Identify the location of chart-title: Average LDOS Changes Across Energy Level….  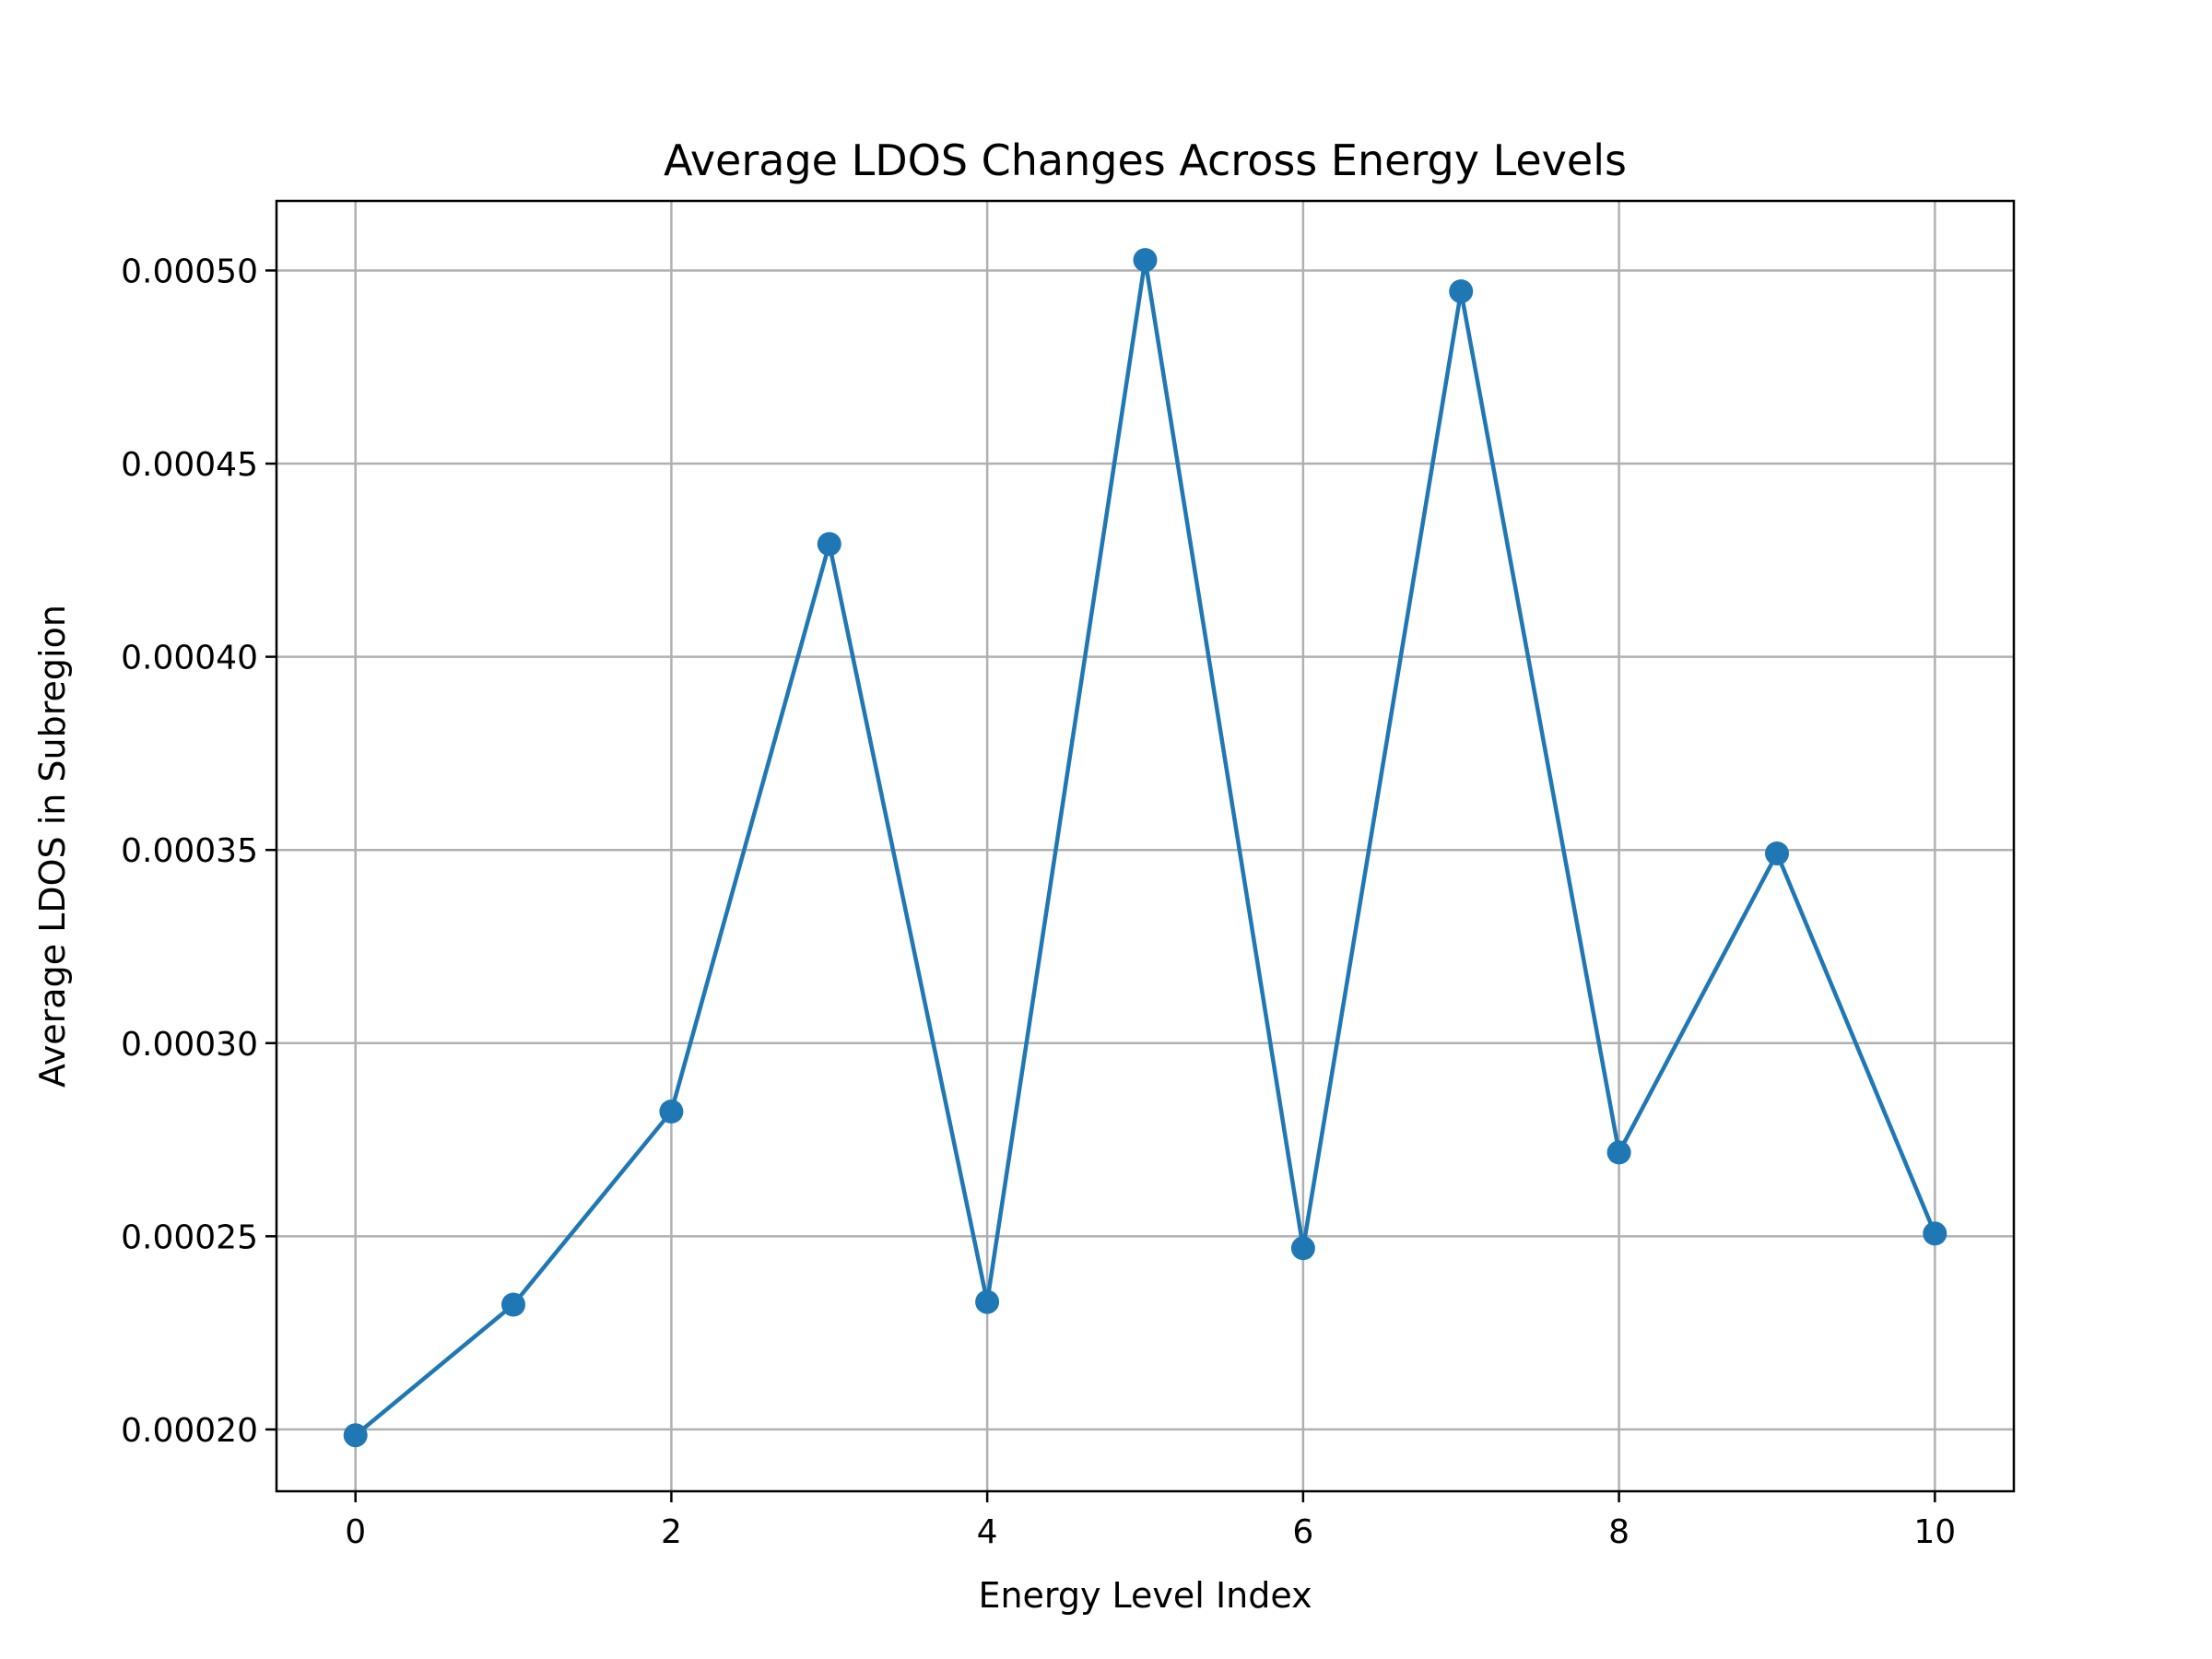
(1145, 160).